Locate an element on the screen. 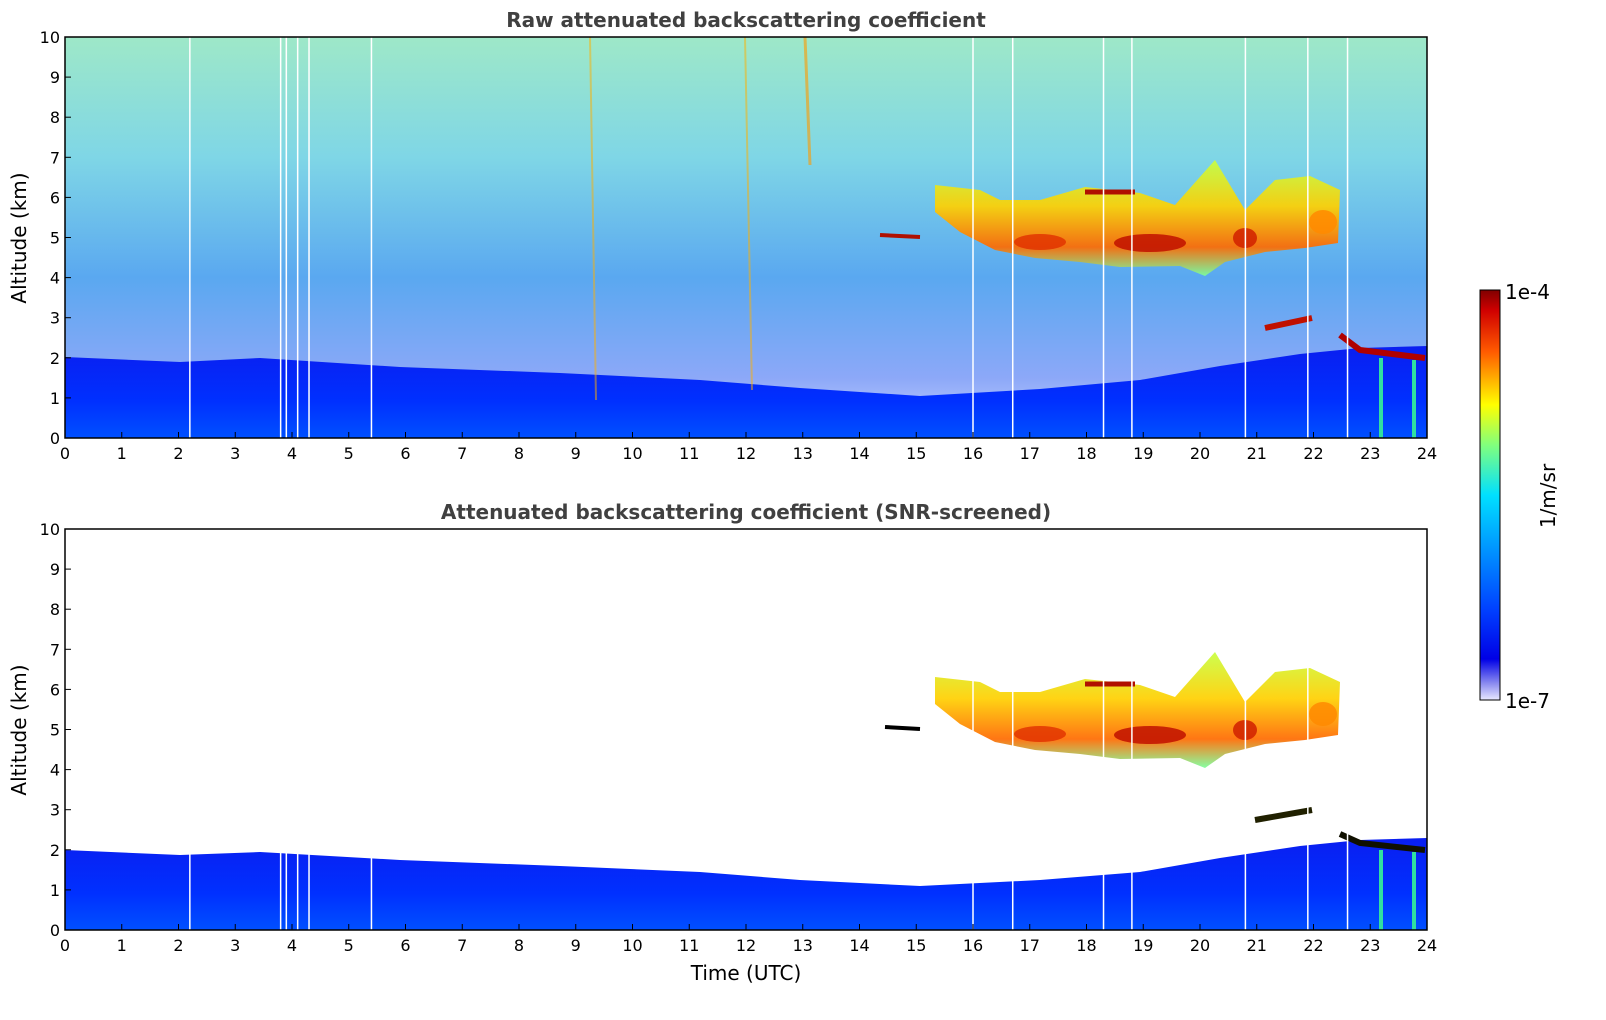 This screenshot has height=1020, width=1606. x-axis-label: Time (UTC) is located at coordinates (746, 973).